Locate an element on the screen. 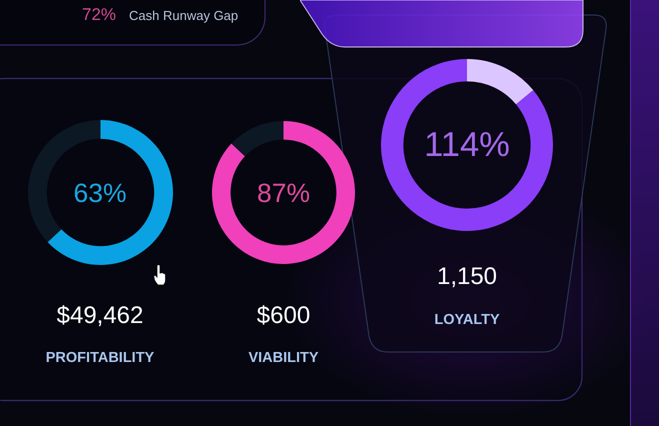  text: $49,462 is located at coordinates (100, 315).